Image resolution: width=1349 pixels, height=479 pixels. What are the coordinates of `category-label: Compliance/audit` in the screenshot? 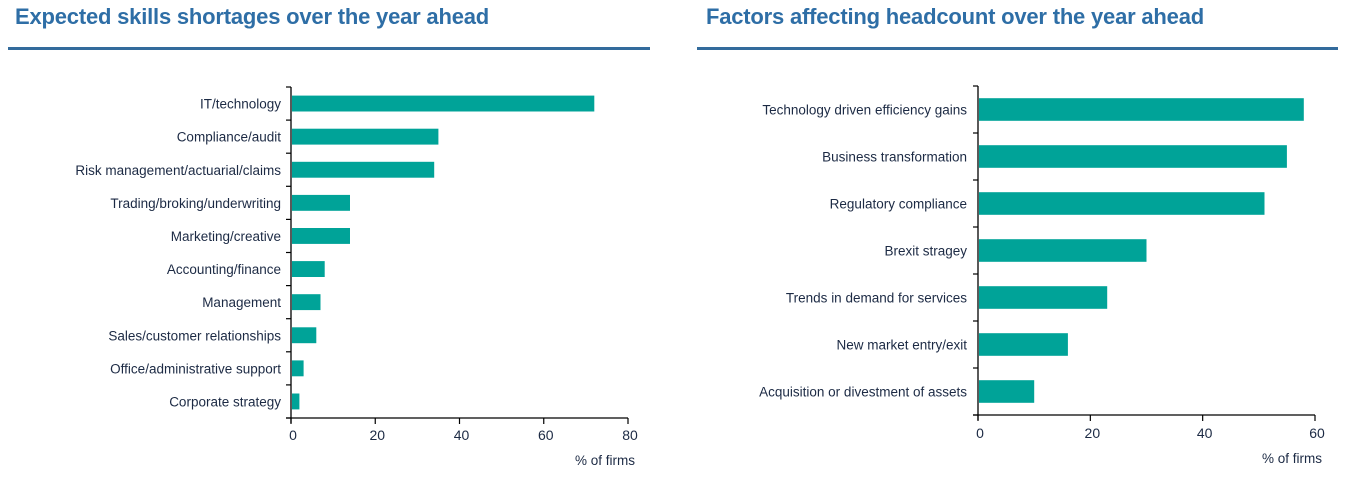 It's located at (229, 137).